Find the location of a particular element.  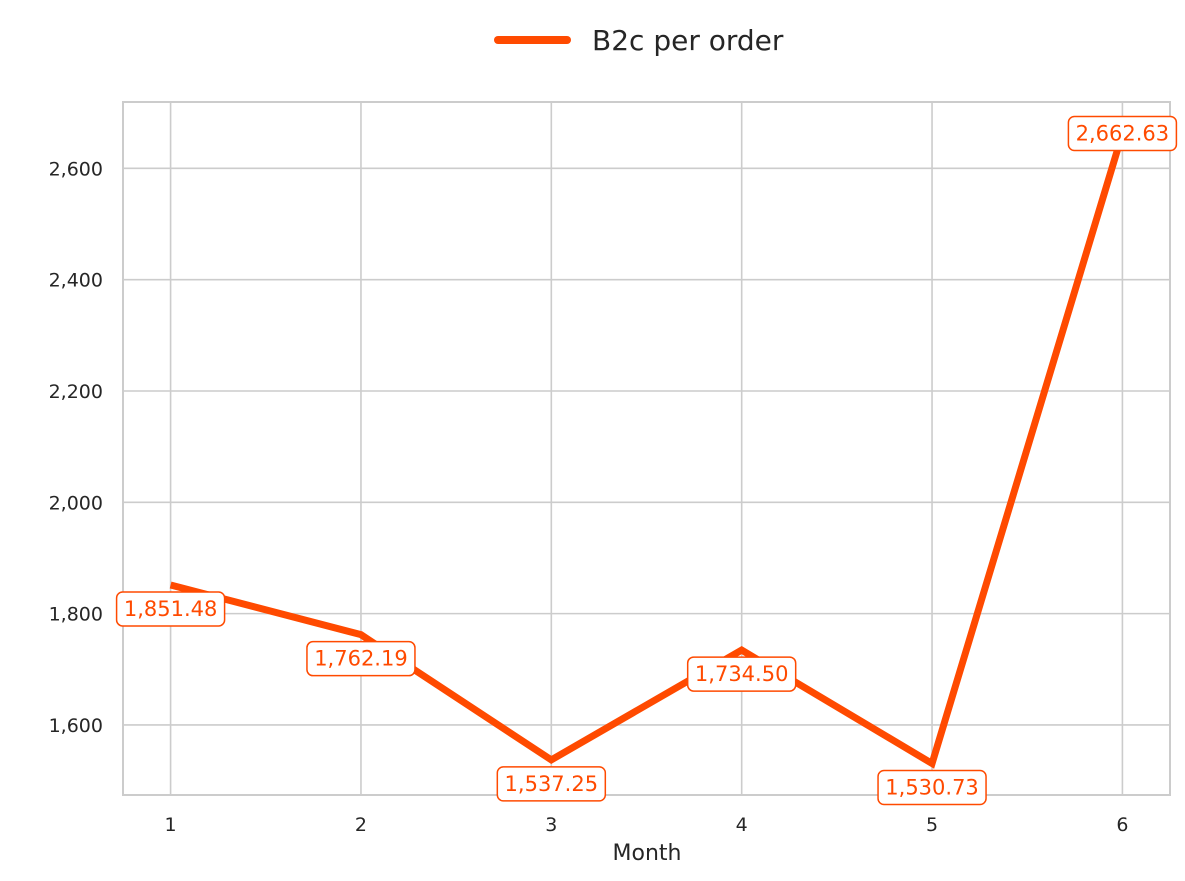

y-tick-label: 2,000 is located at coordinates (76, 503).